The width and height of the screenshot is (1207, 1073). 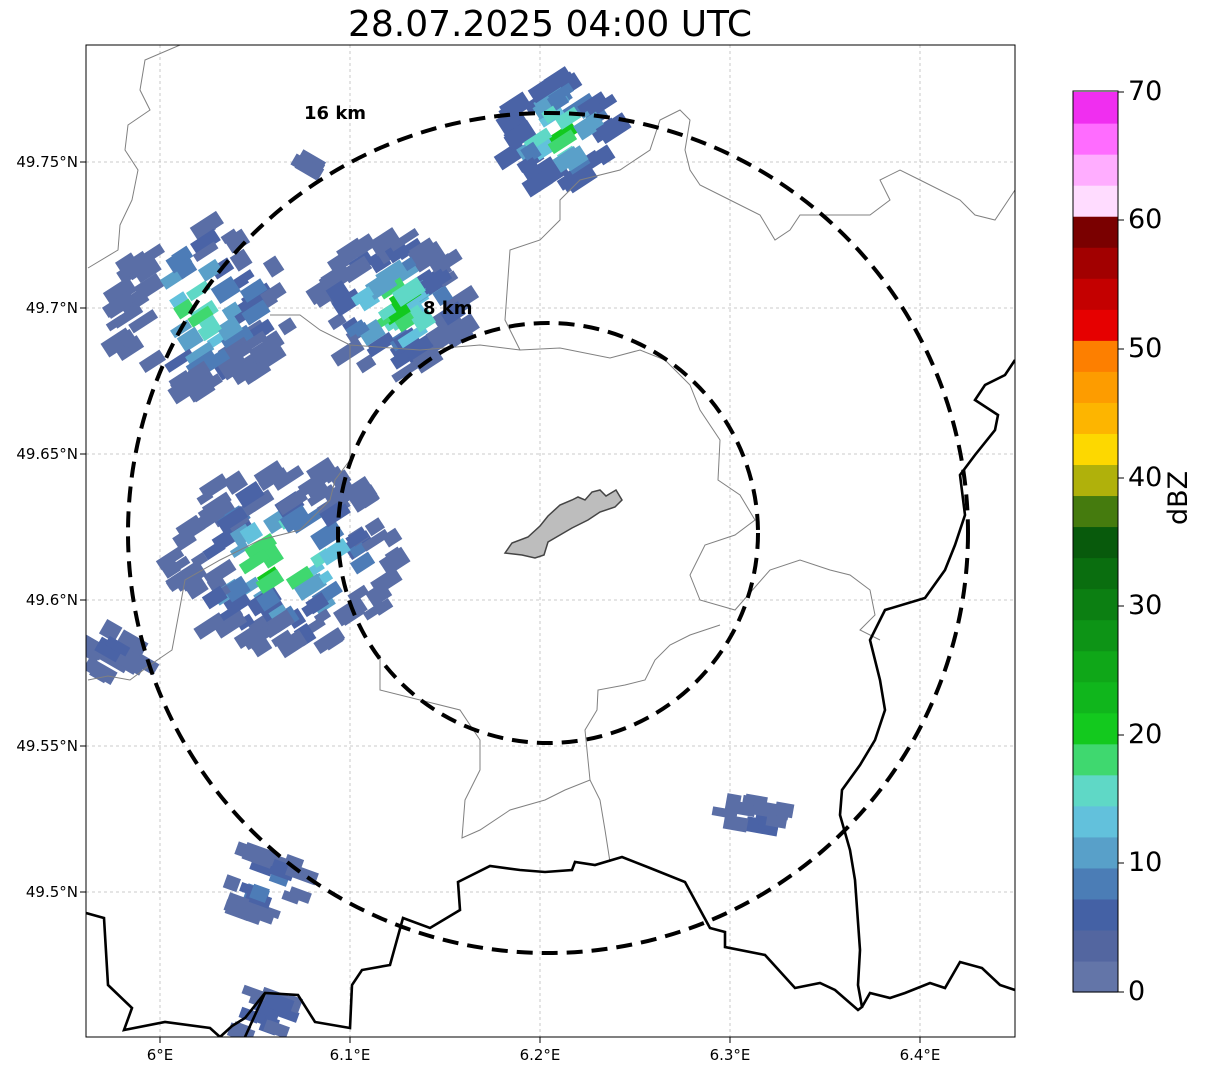 I want to click on colorbar-tick-label: 20, so click(x=1145, y=734).